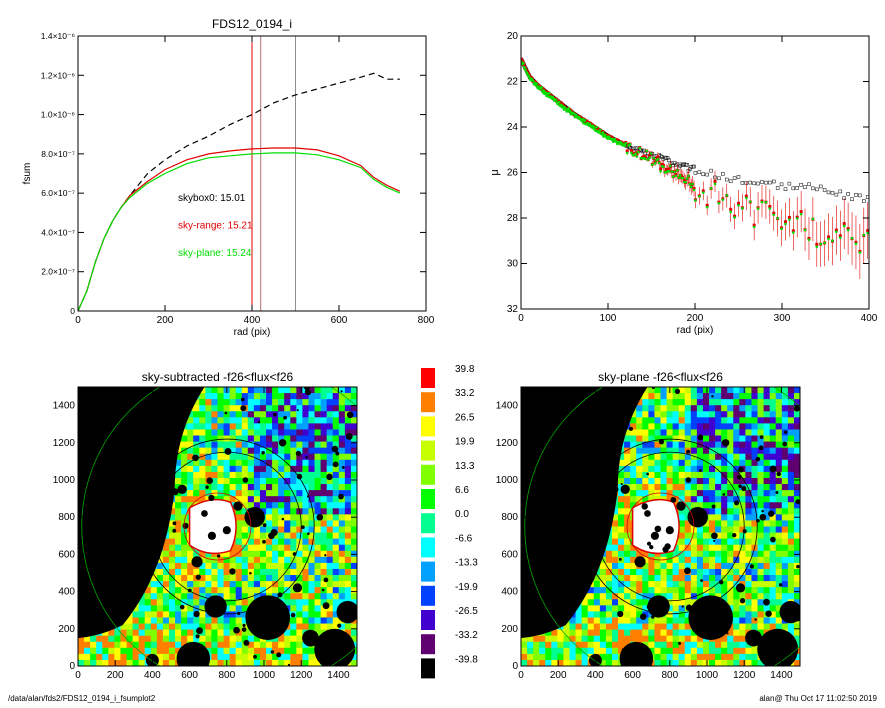 This screenshot has height=708, width=885. I want to click on y-tick-label: 1400, so click(64, 406).